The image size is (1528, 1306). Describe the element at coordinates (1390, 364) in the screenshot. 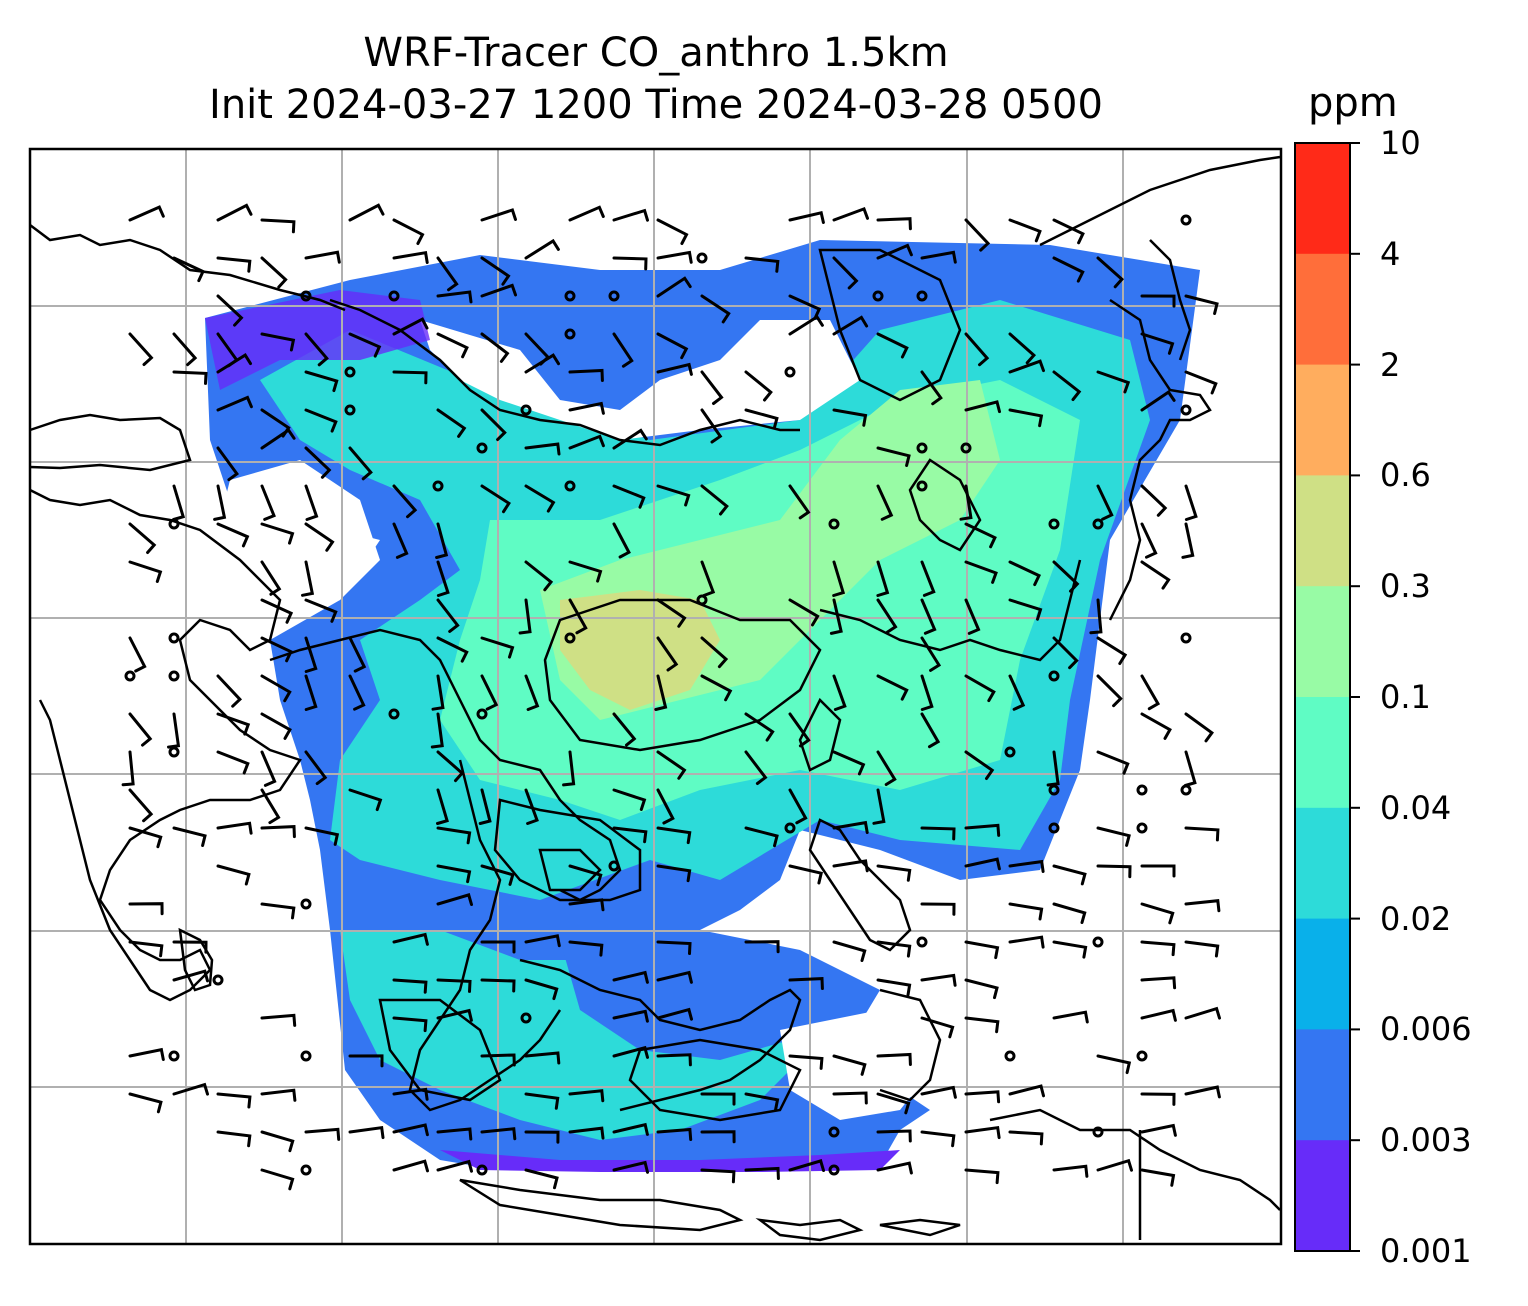

I see `colorbar-tick-label: 2` at that location.